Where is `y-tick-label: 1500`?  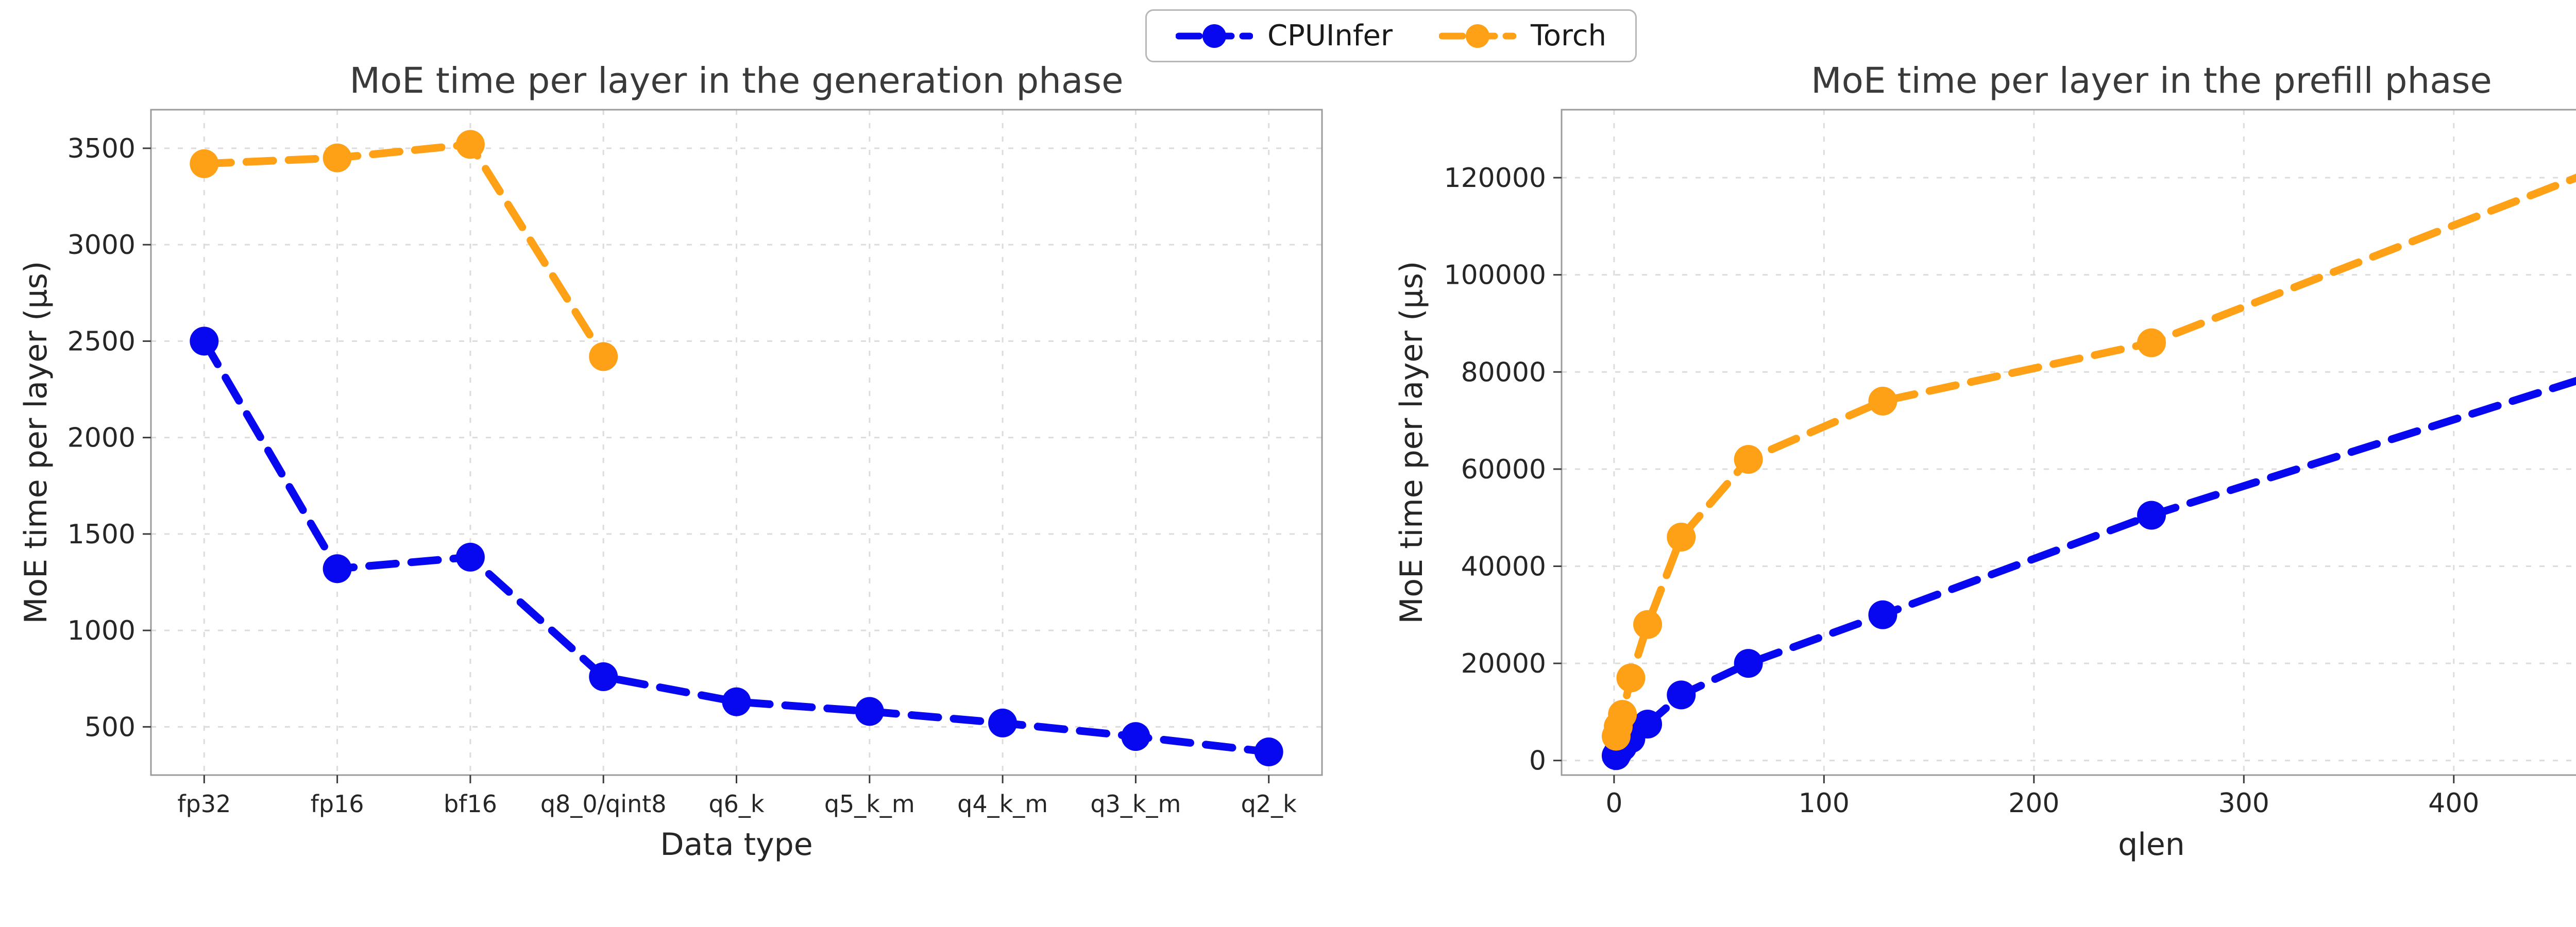
y-tick-label: 1500 is located at coordinates (101, 534).